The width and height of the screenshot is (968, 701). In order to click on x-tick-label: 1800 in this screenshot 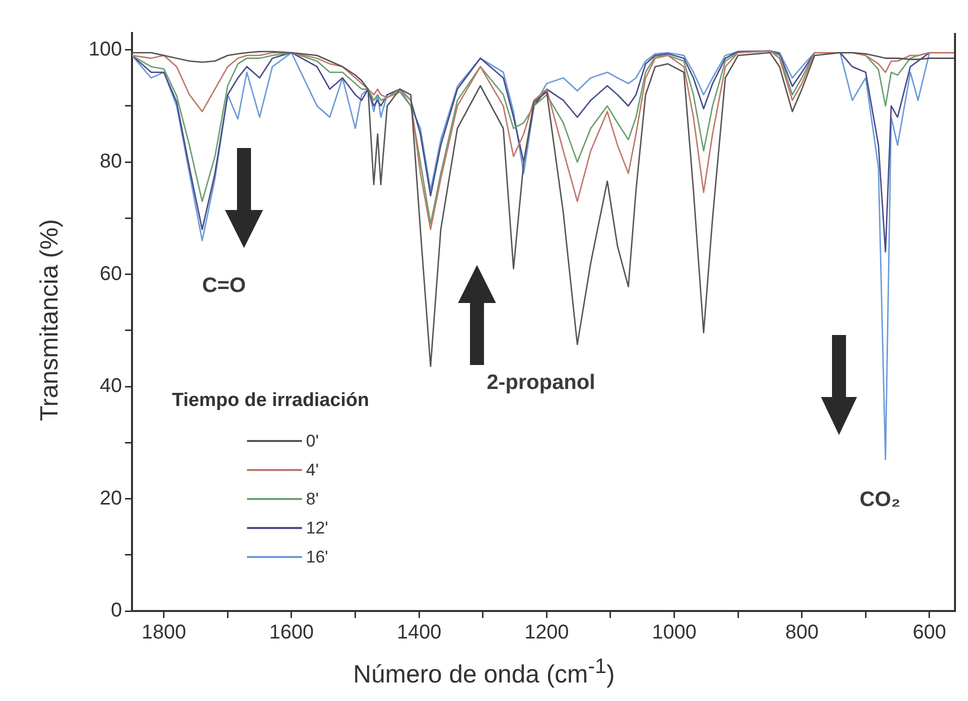, I will do `click(164, 633)`.